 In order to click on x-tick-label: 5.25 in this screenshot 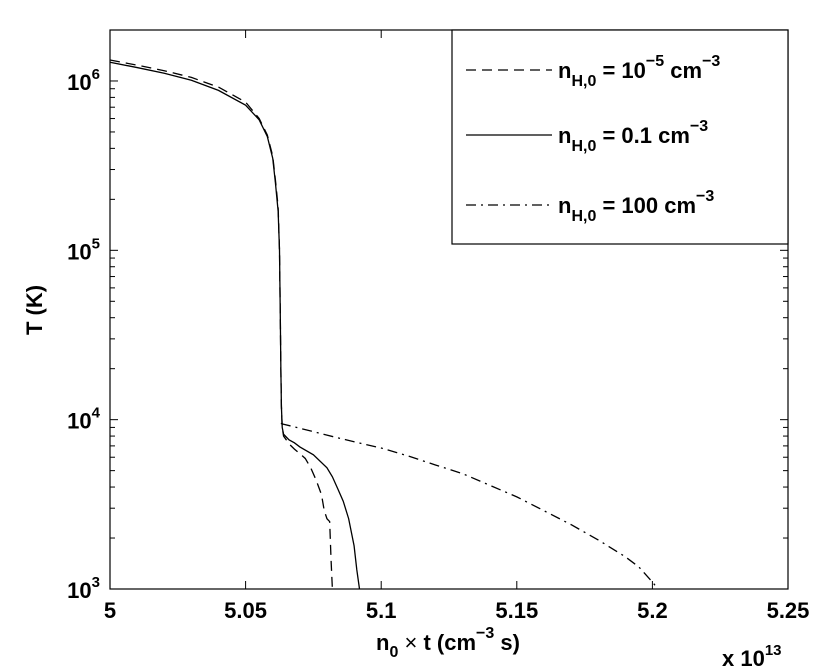, I will do `click(788, 610)`.